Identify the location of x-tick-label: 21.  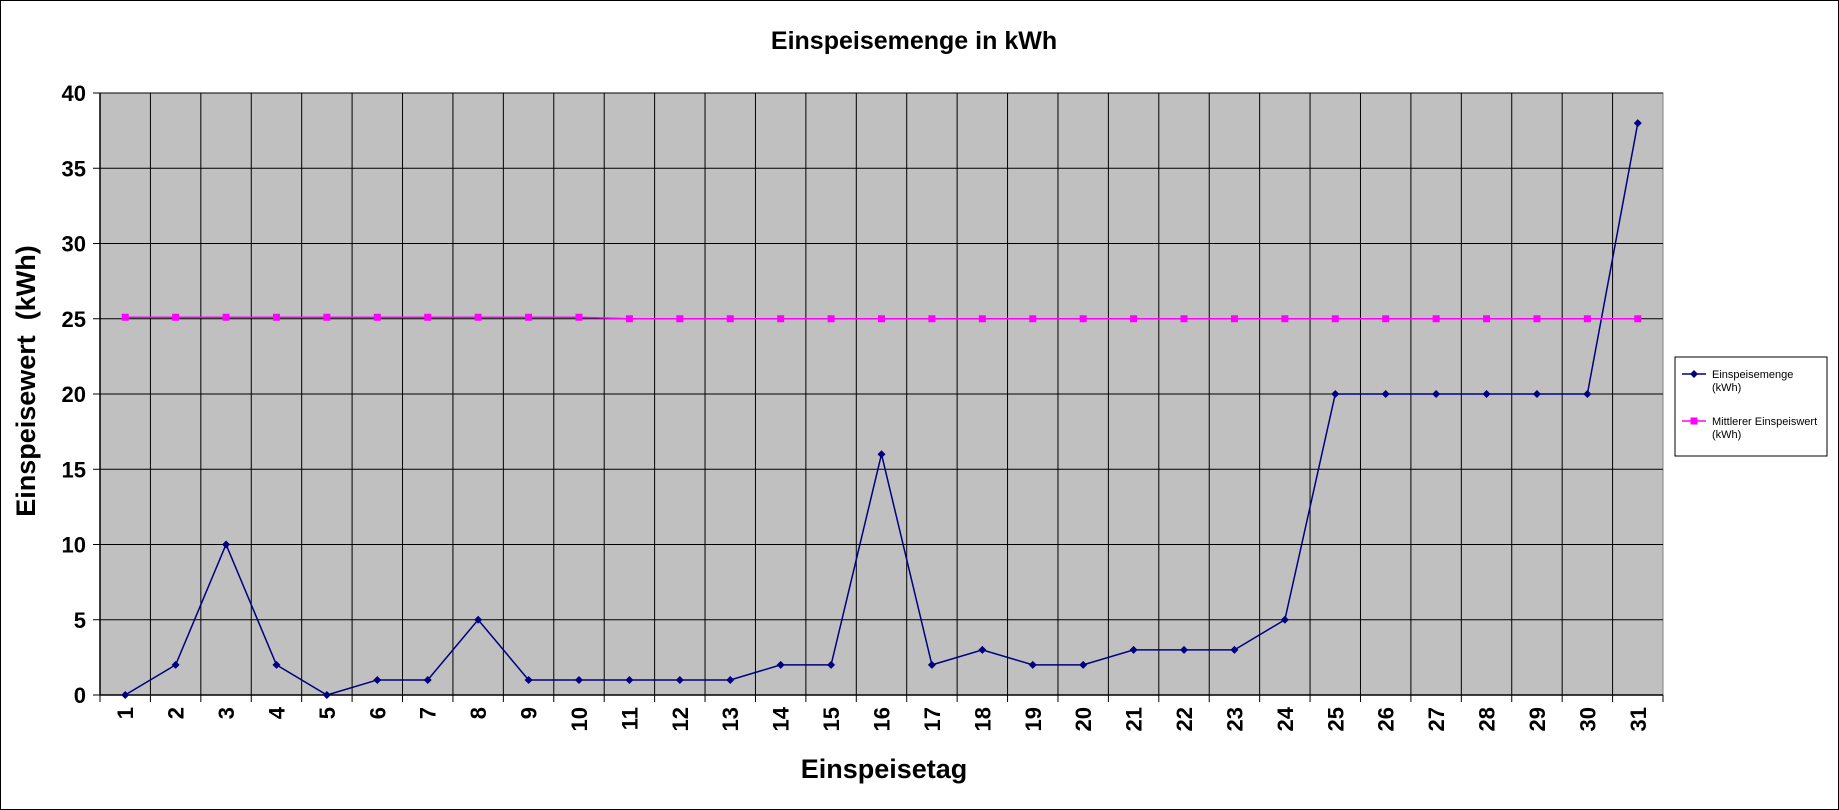
(1134, 719).